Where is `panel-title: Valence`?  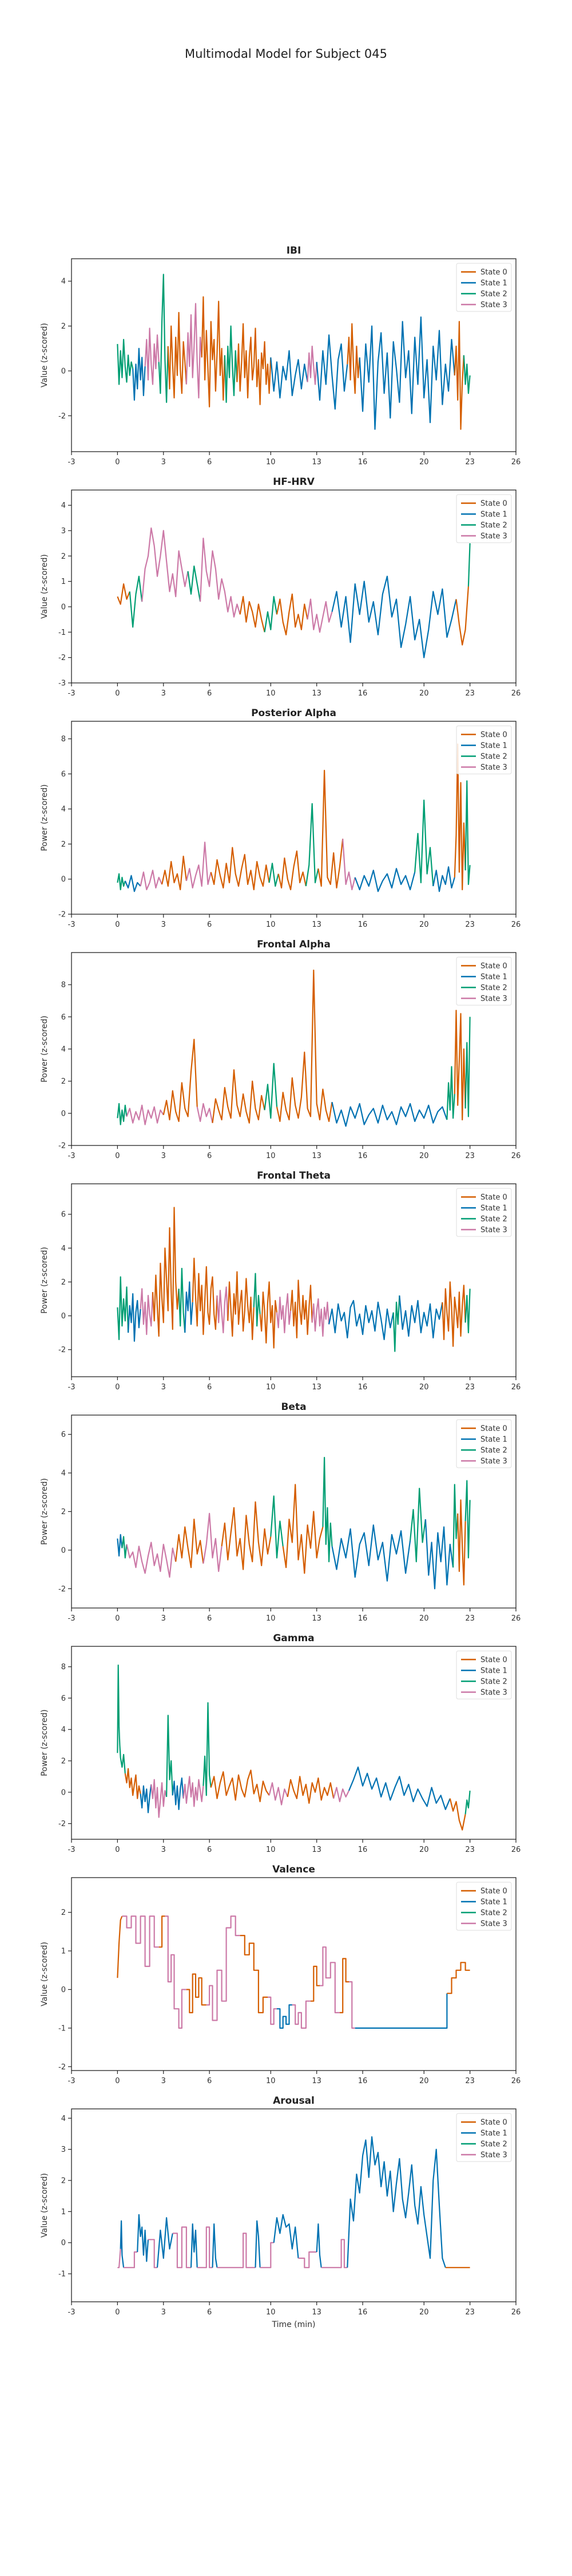 panel-title: Valence is located at coordinates (293, 1869).